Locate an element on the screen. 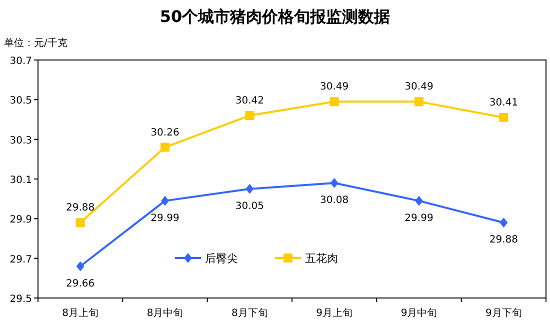  legend-item: 后臀尖 is located at coordinates (206, 258).